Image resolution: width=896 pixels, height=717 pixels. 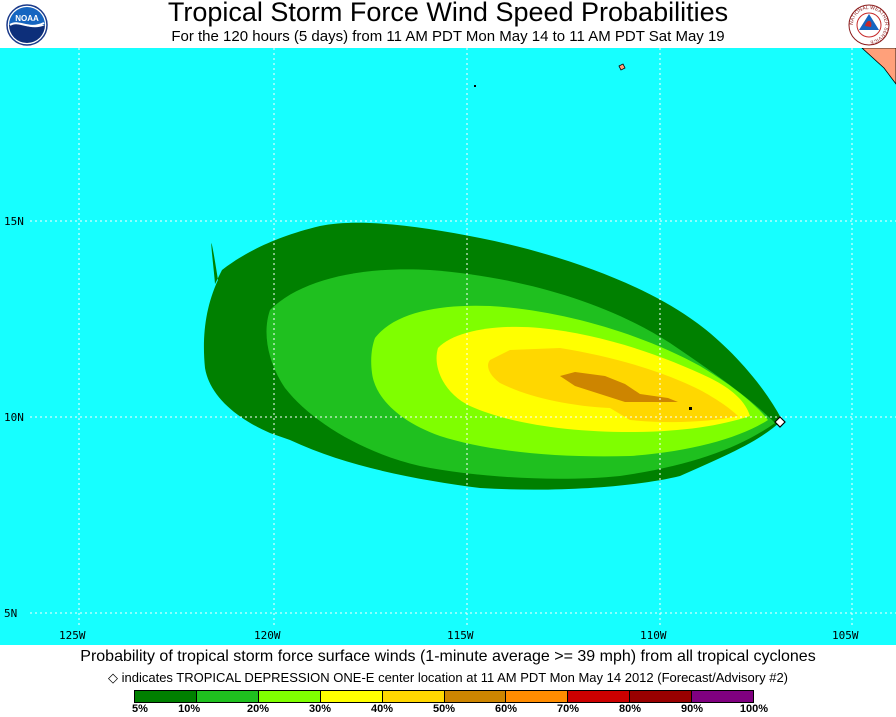 I want to click on legend-swatch-20pct, so click(x=289, y=696).